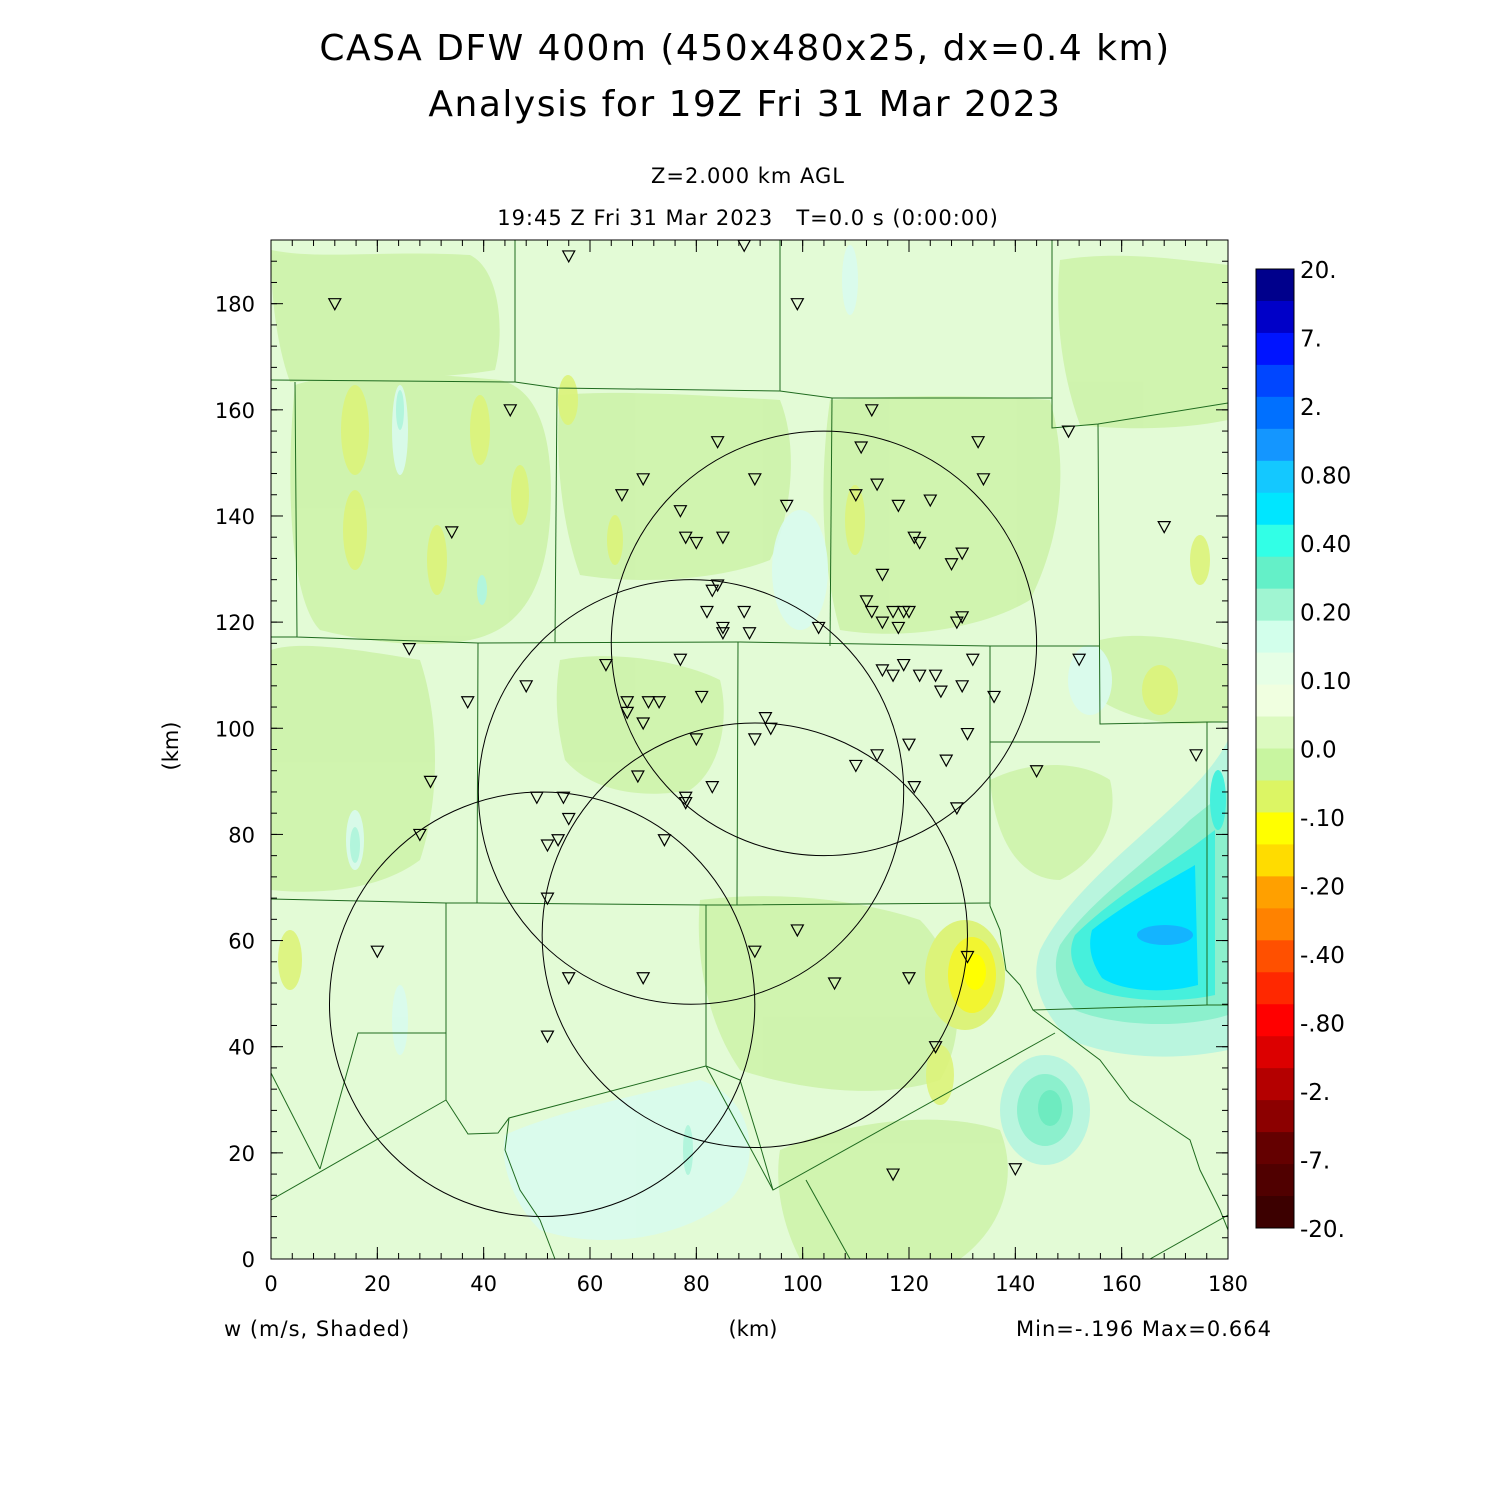 This screenshot has height=1500, width=1500. Describe the element at coordinates (1318, 751) in the screenshot. I see `colorbar-label: 0.0` at that location.